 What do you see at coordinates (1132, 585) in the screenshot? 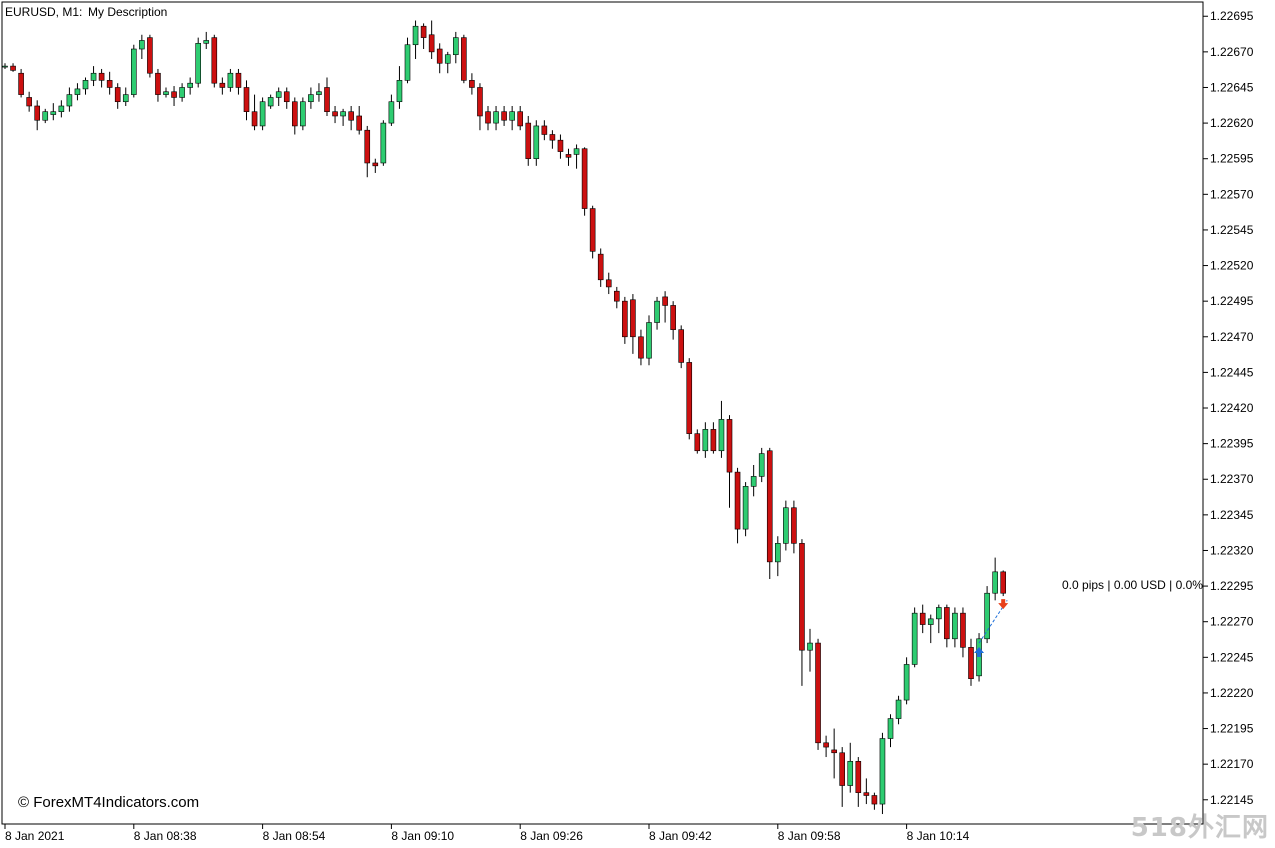
I see `trade-info-label: 0.0 pips | 0.00 USD | 0.0%` at bounding box center [1132, 585].